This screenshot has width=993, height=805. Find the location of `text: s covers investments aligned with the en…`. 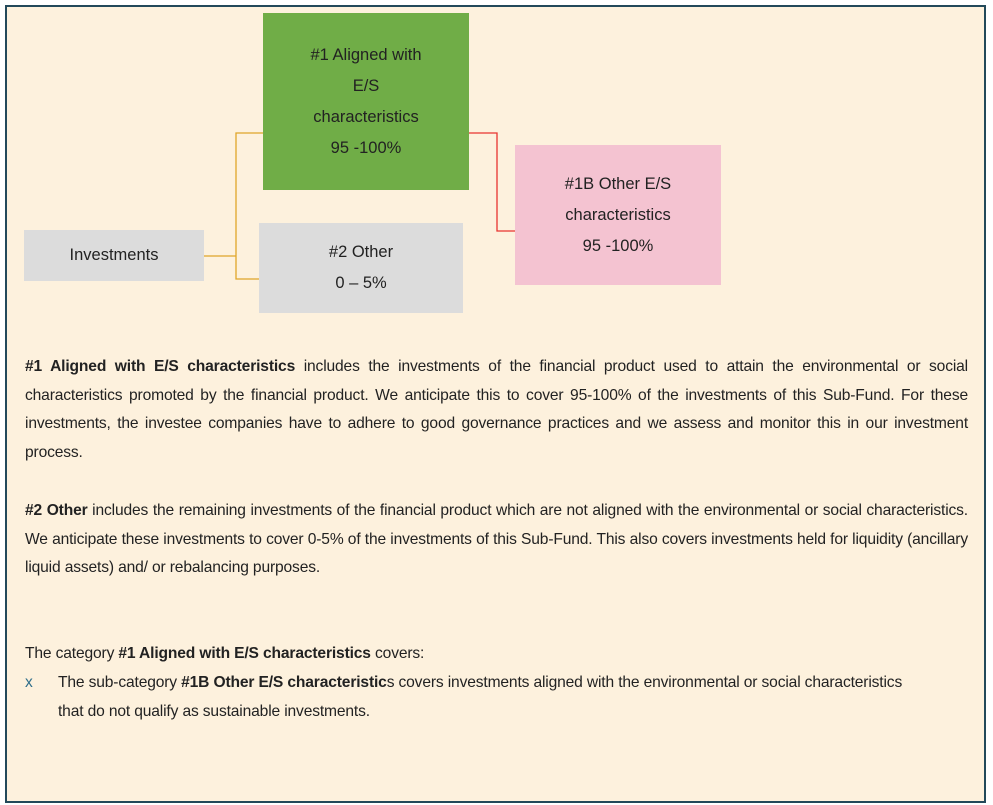

text: s covers investments aligned with the en… is located at coordinates (480, 697).